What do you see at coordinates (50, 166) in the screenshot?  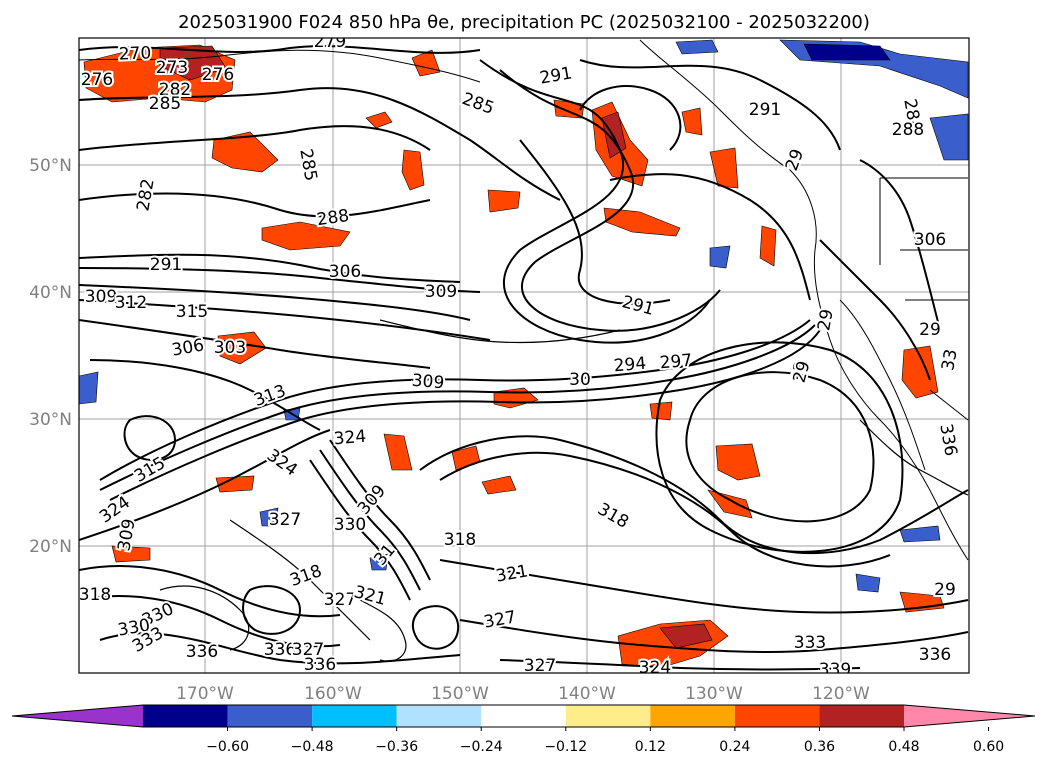 I see `lat-tick: 50°N` at bounding box center [50, 166].